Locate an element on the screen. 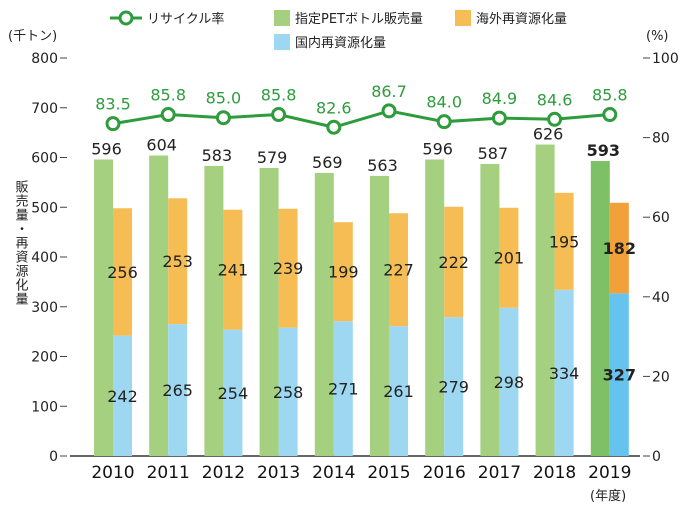 The height and width of the screenshot is (508, 690). legend: リサイクル率 指定PETボトル販売量 海外再資源化量 国内再資源化量 is located at coordinates (338, 30).